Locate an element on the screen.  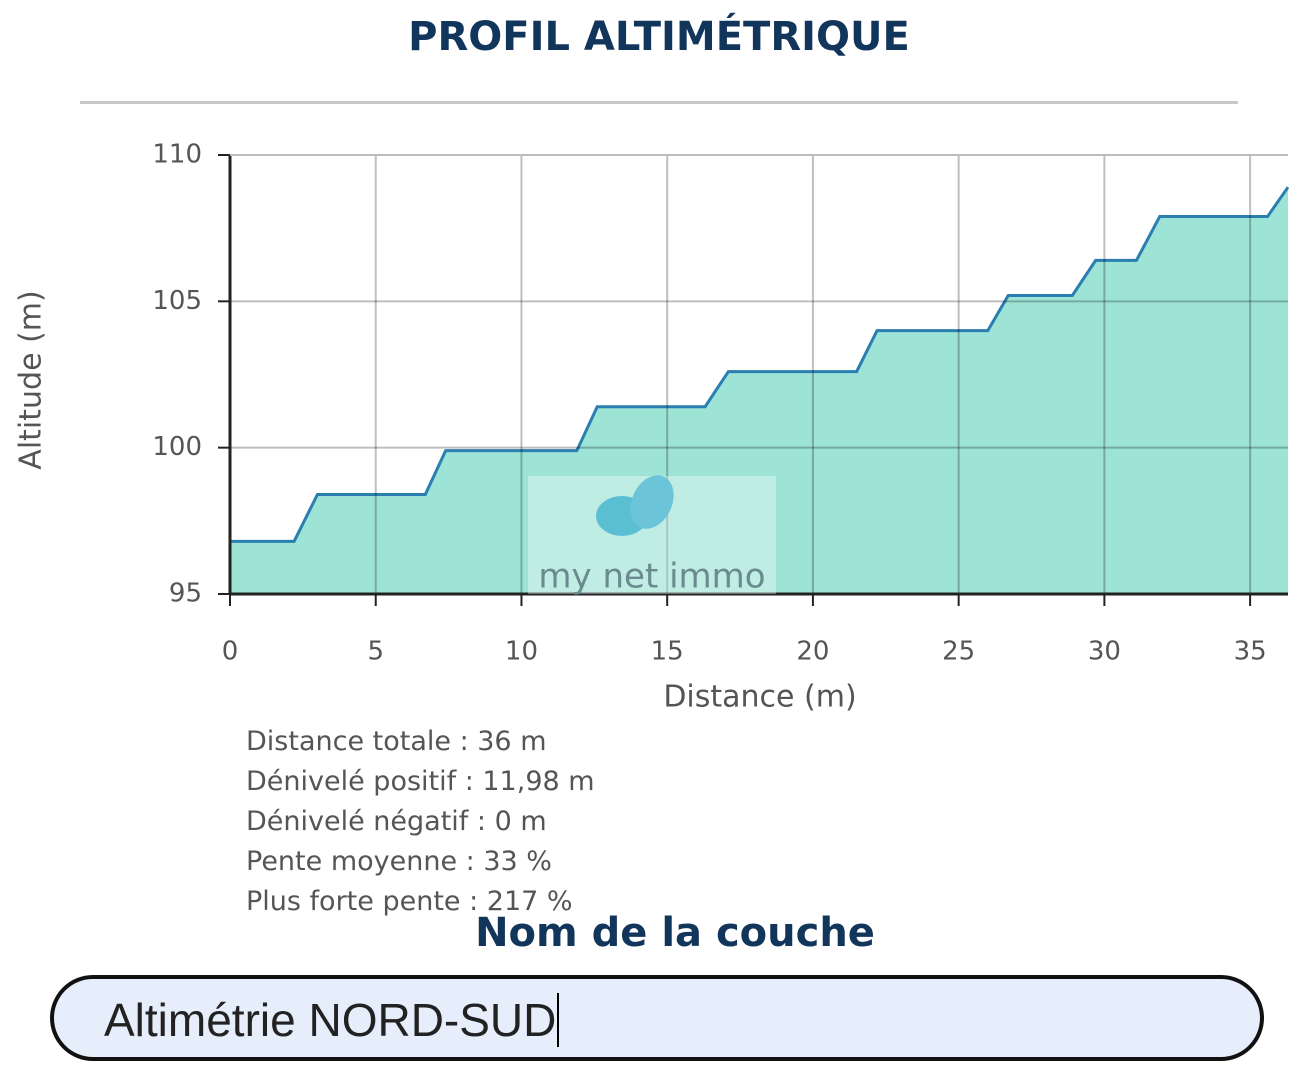
input-value: Altimétrie NORD-SUD is located at coordinates (332, 1020).